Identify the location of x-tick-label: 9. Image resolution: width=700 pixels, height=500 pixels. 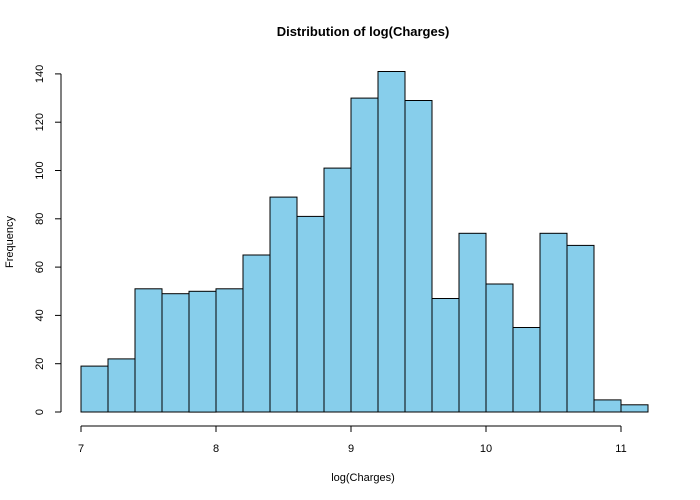
(351, 449).